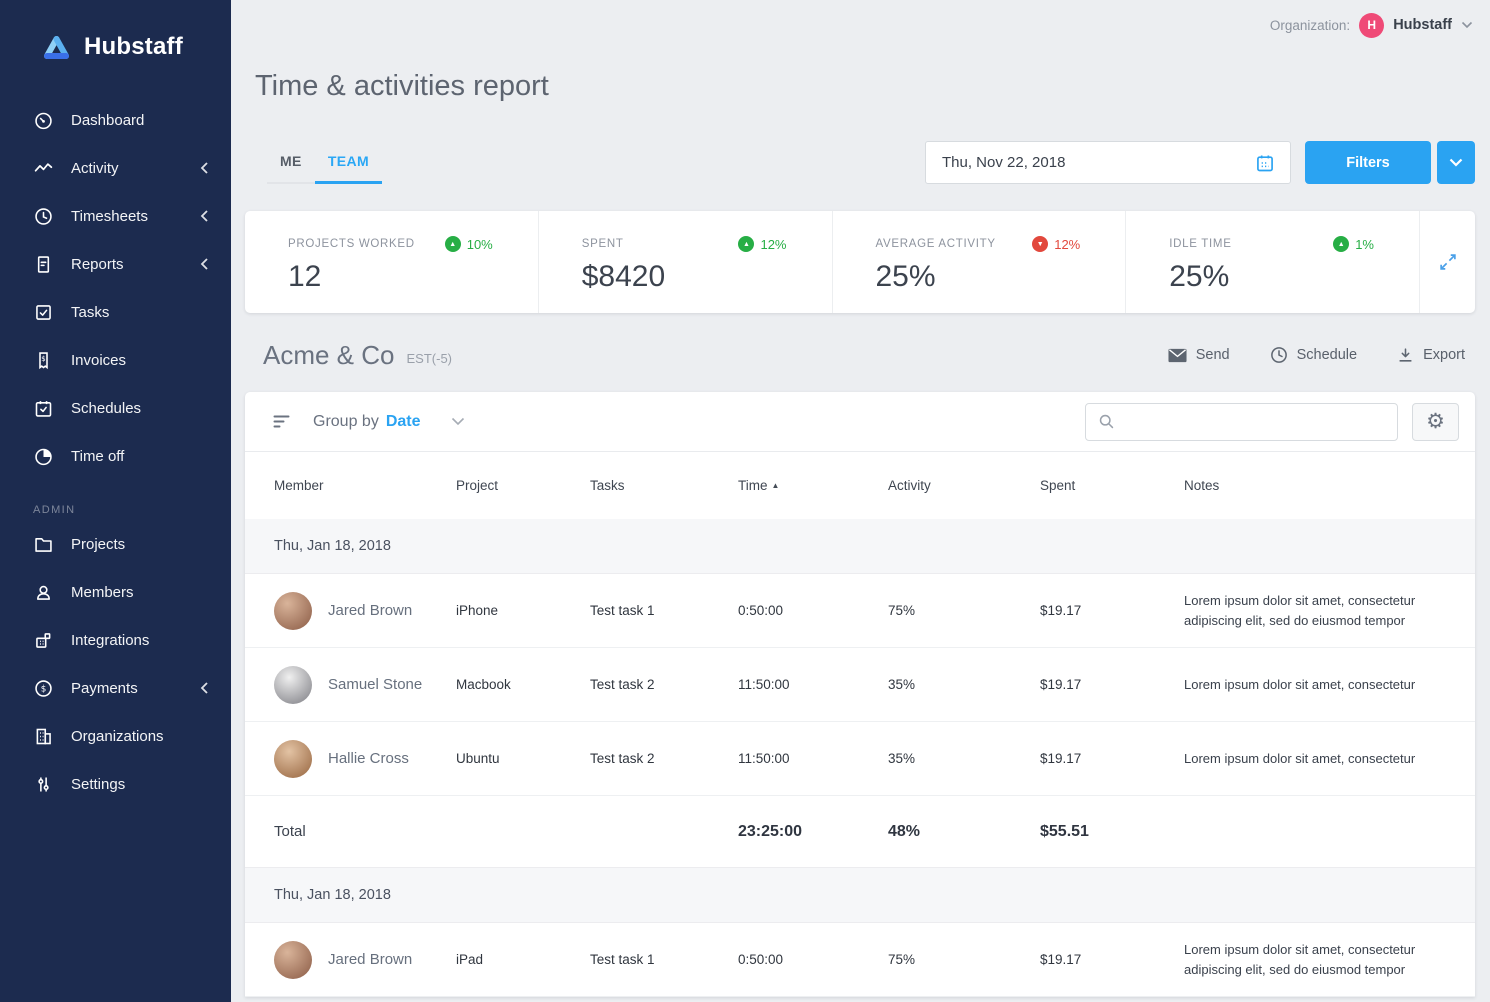 The height and width of the screenshot is (1002, 1490). What do you see at coordinates (98, 784) in the screenshot?
I see `sidebar-item-label: Settings` at bounding box center [98, 784].